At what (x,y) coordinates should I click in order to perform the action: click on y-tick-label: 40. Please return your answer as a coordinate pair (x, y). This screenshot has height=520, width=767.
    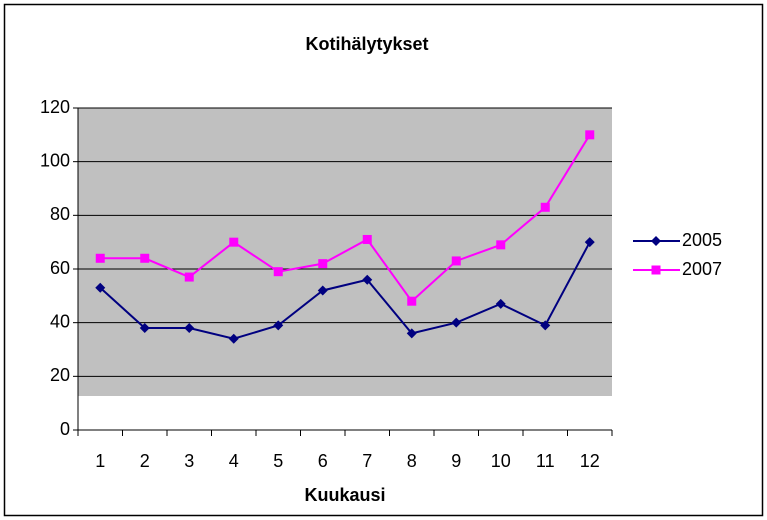
    Looking at the image, I should click on (60, 321).